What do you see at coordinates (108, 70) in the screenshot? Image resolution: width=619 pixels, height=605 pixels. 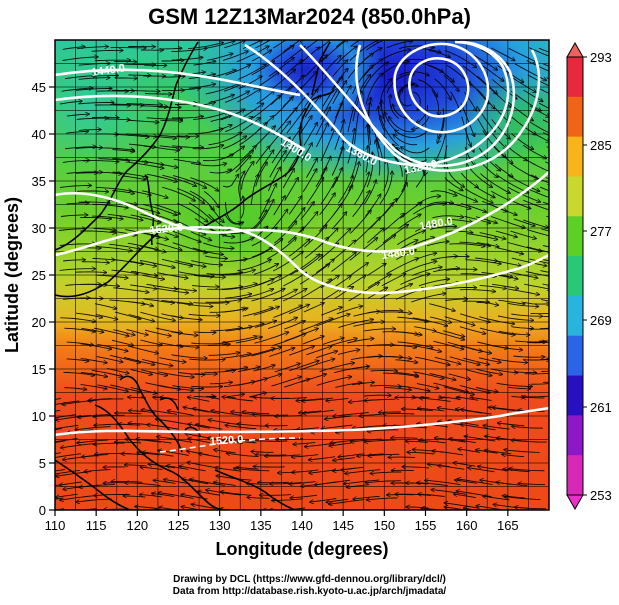 I see `contour-label: 1440.0` at bounding box center [108, 70].